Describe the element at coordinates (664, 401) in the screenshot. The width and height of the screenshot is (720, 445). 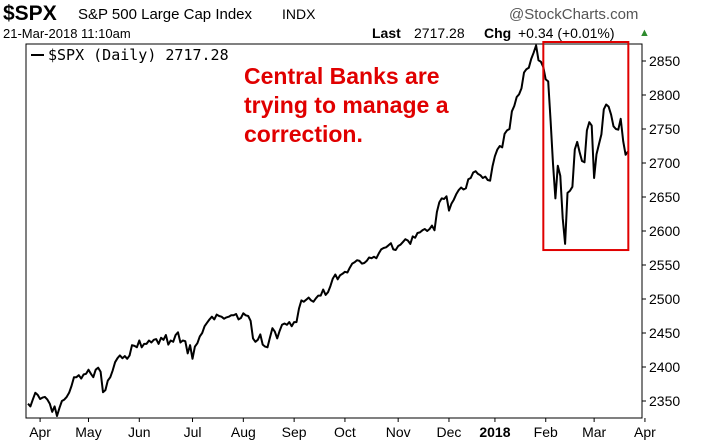
I see `y-tick-label-2350: 2350` at that location.